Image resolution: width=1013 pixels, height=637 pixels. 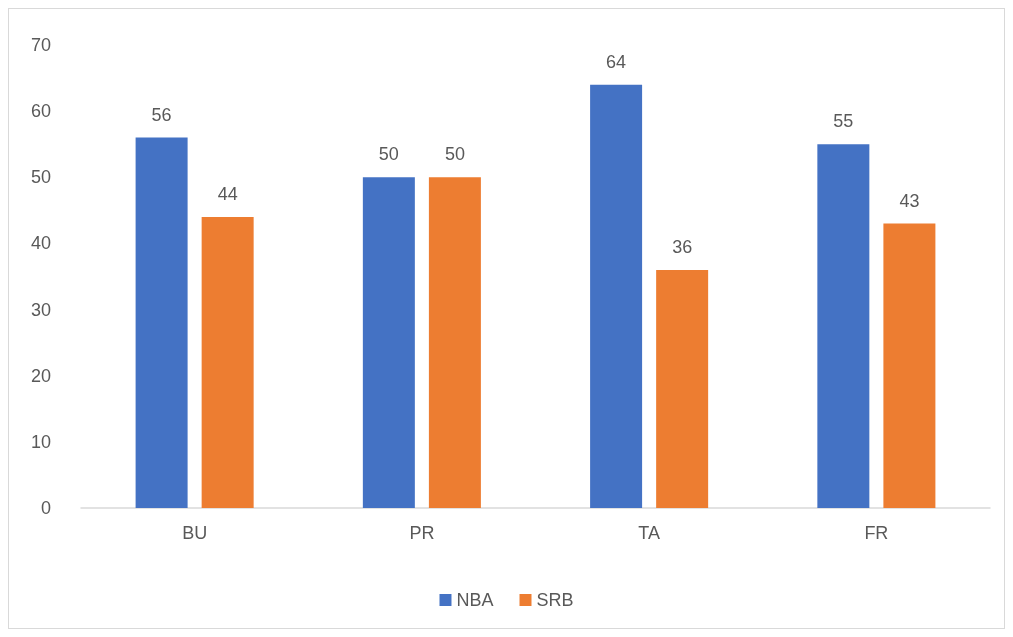 What do you see at coordinates (475, 600) in the screenshot?
I see `legend-label: NBA` at bounding box center [475, 600].